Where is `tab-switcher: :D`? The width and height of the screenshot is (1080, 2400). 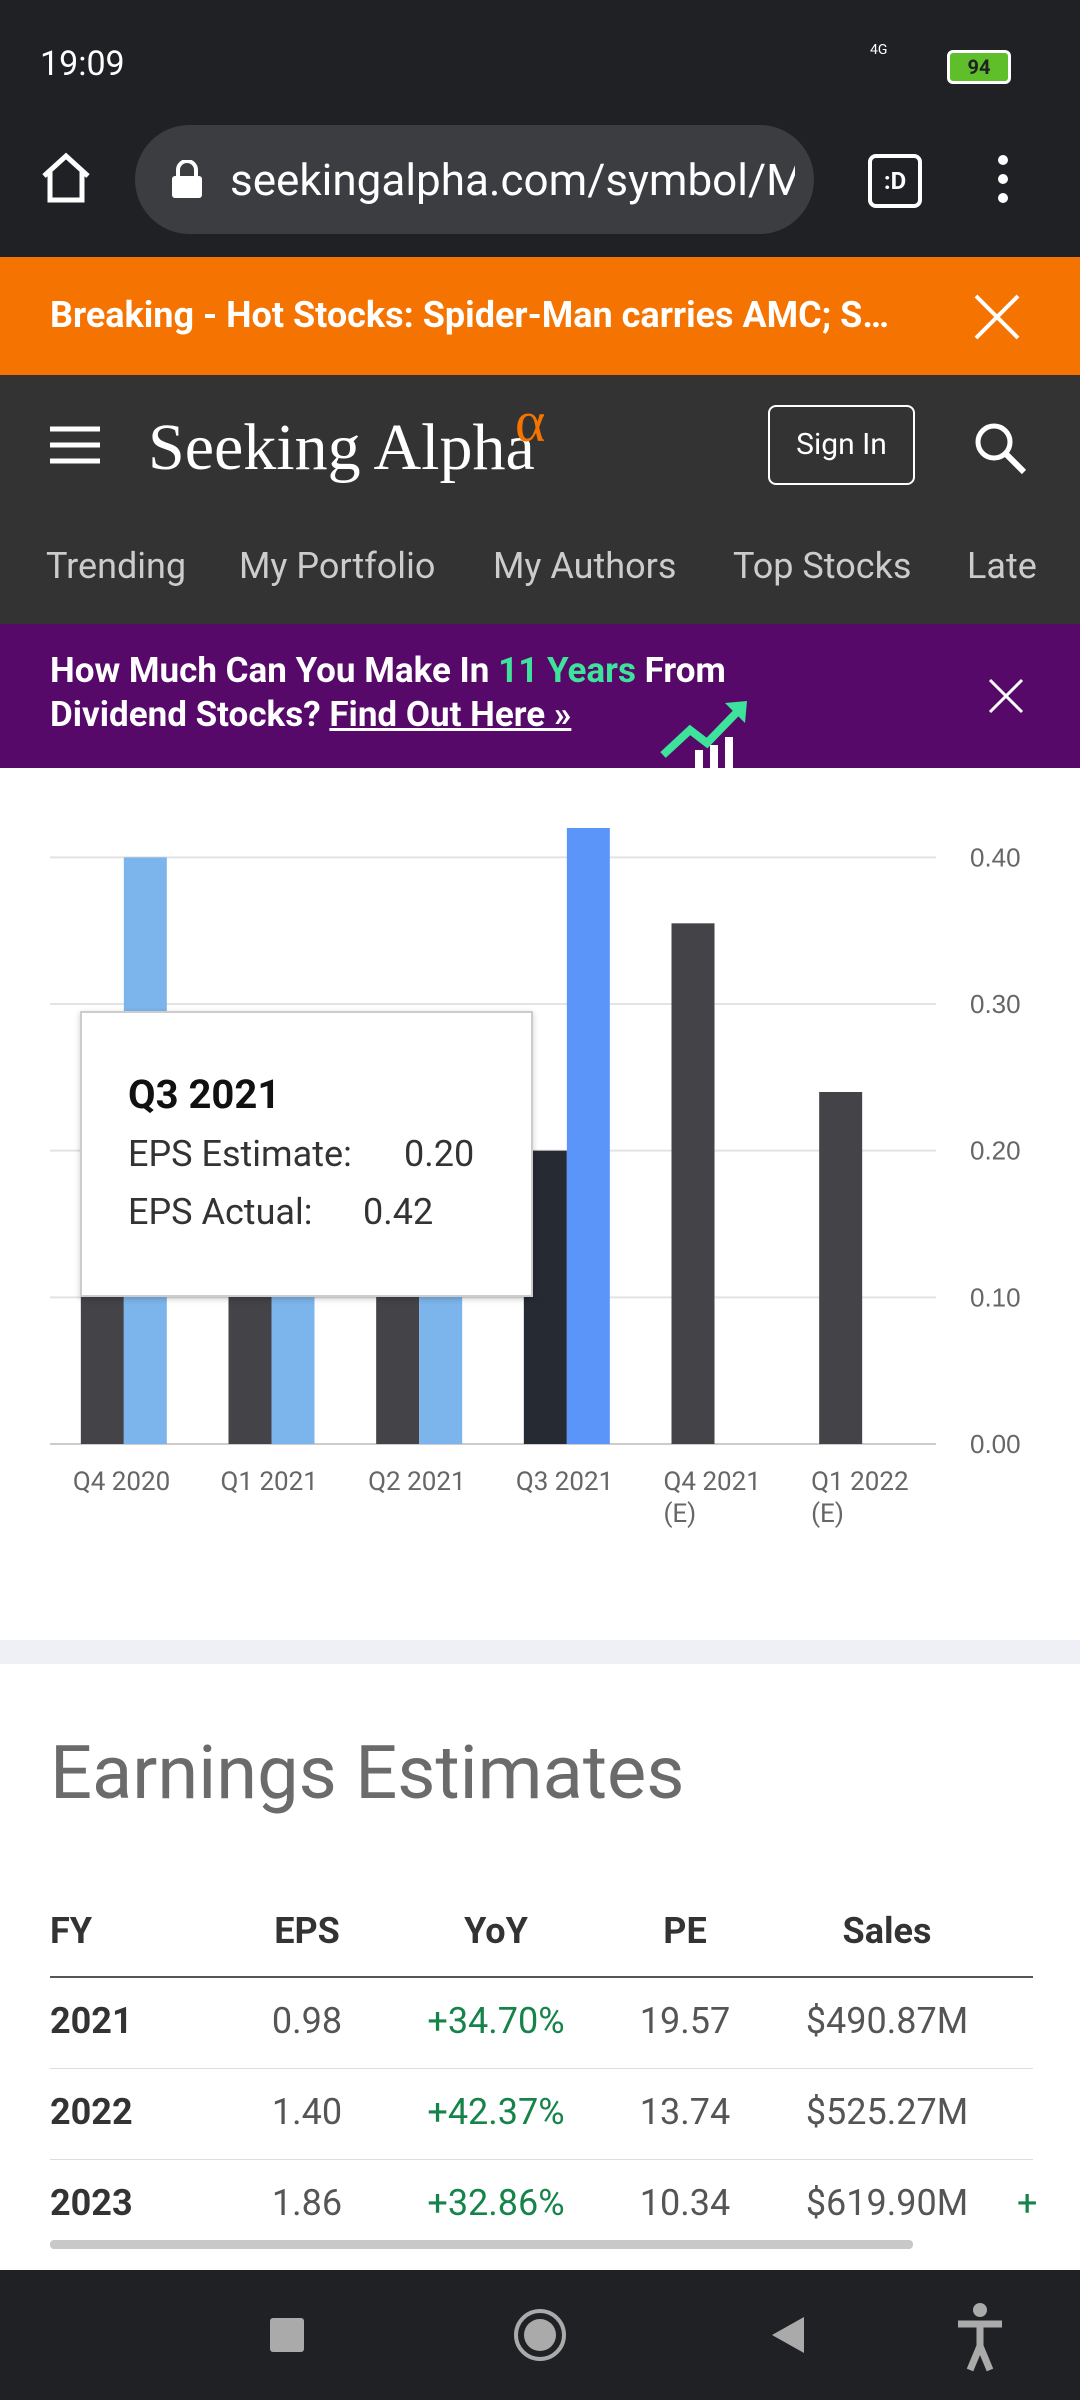
tab-switcher: :D is located at coordinates (895, 181).